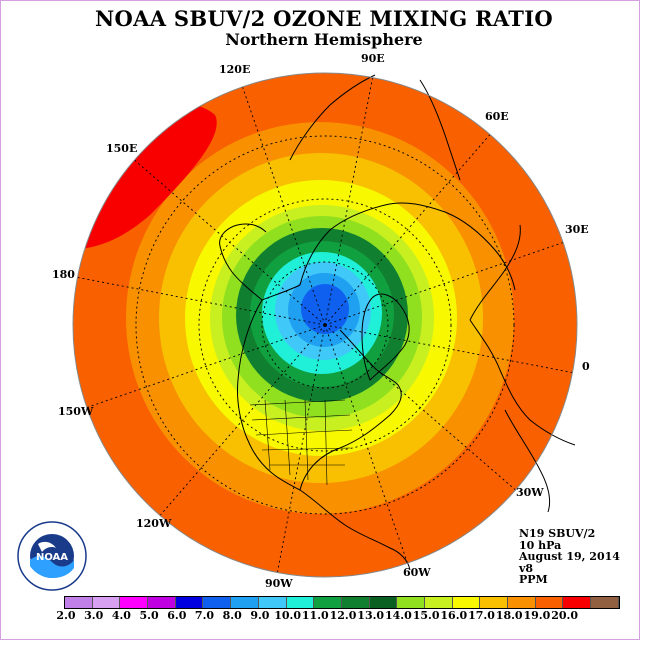  What do you see at coordinates (586, 366) in the screenshot?
I see `longitude-label-0: 0` at bounding box center [586, 366].